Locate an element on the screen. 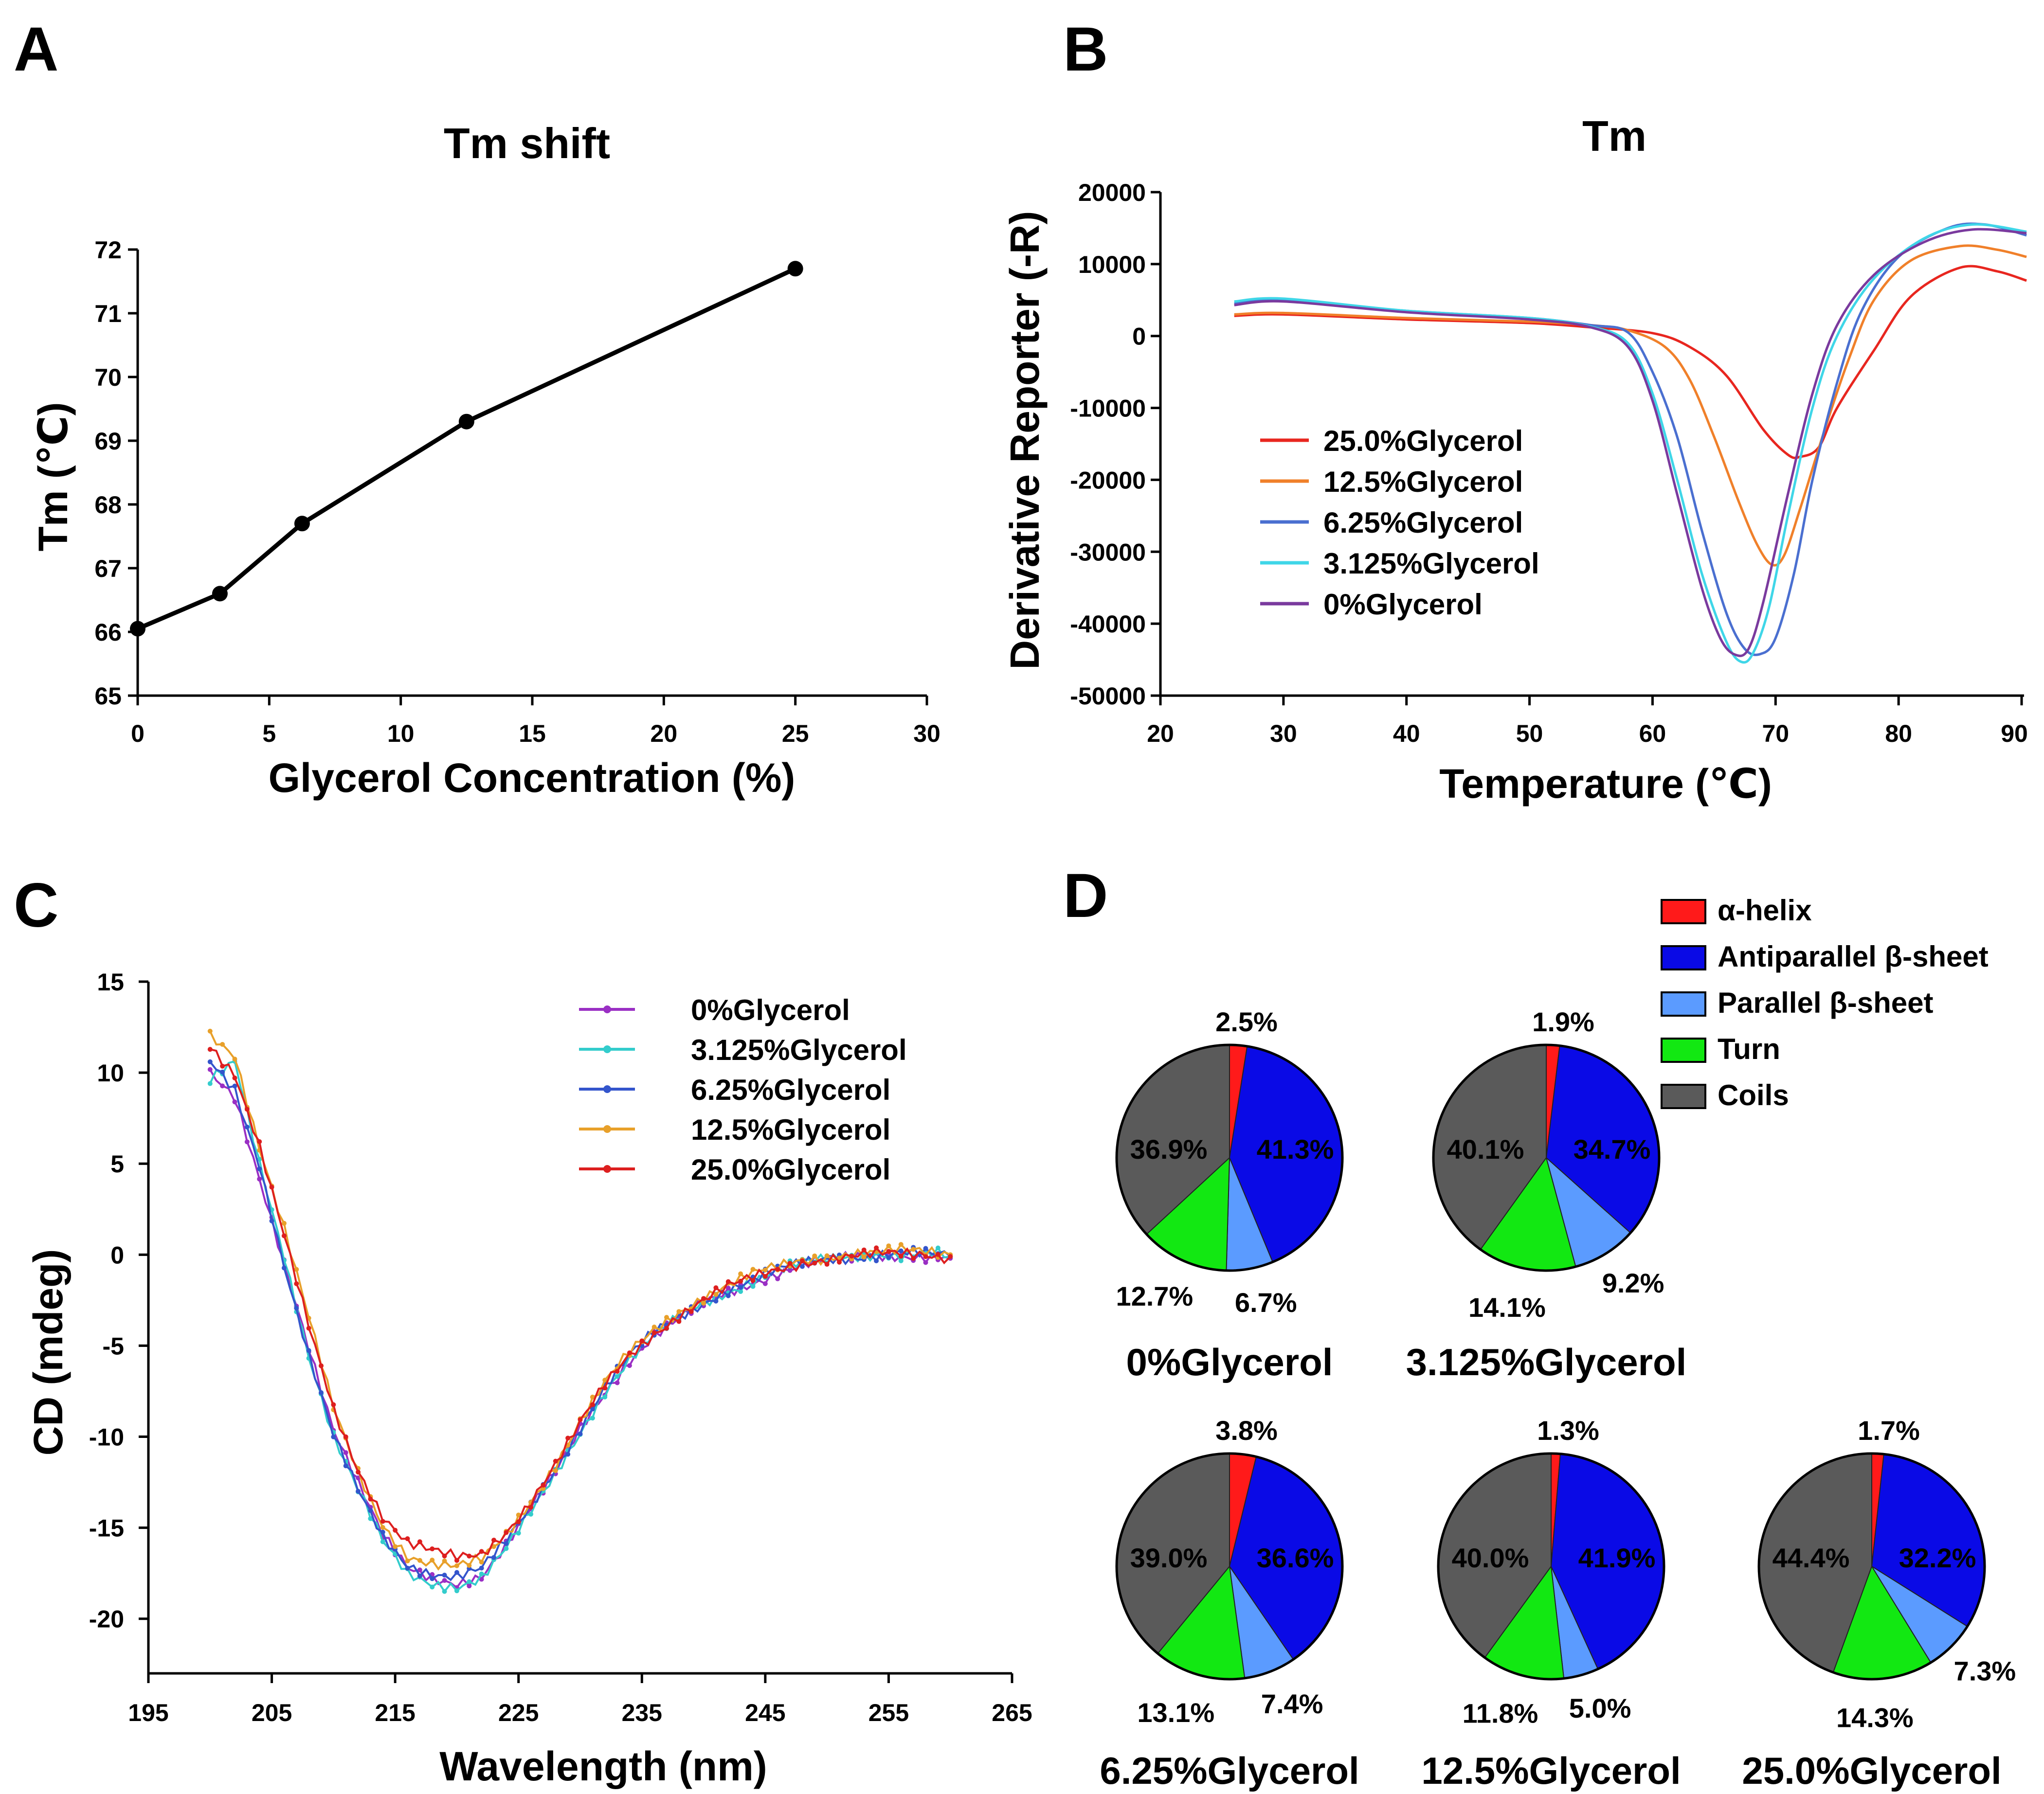  chart-c-y-tick-label: 10 is located at coordinates (111, 1073).